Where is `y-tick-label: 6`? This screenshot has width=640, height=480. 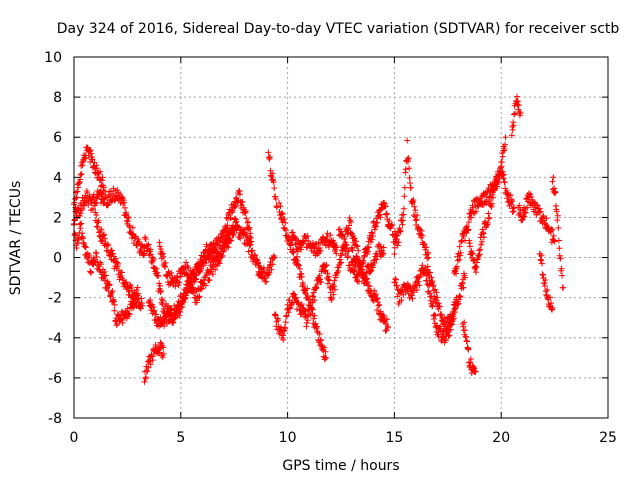
y-tick-label: 6 is located at coordinates (57, 138).